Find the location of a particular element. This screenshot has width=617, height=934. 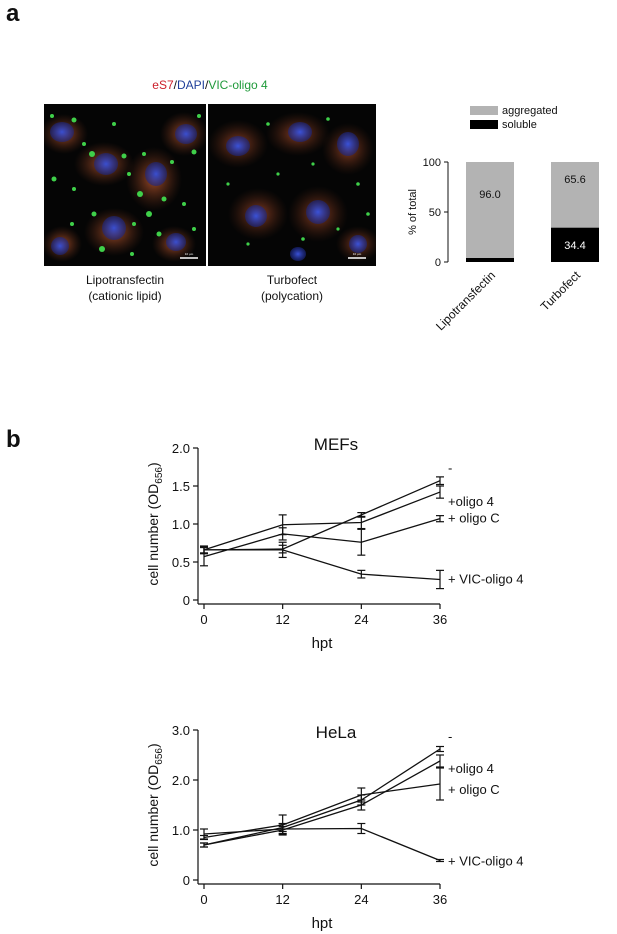

bar-soluble-Lipotransfectin is located at coordinates (490, 260).